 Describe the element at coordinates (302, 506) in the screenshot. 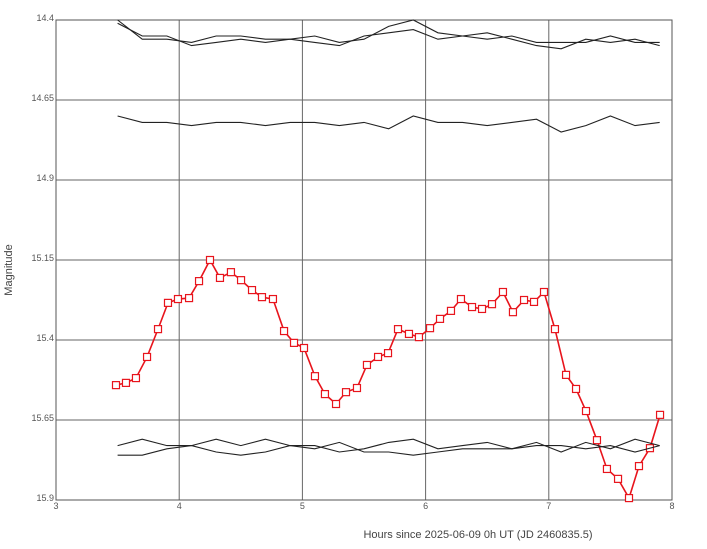

I see `x-tick-label: 5` at that location.